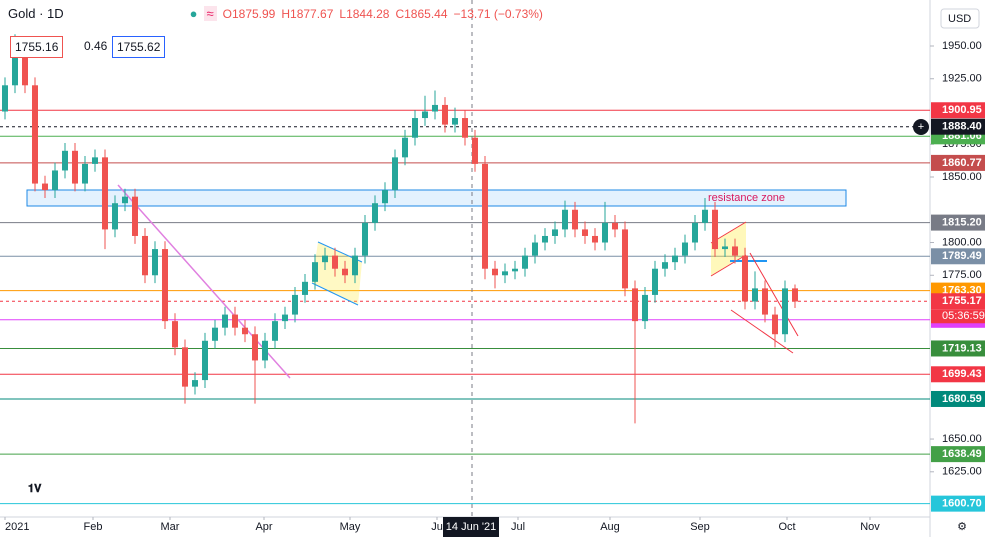 This screenshot has height=537, width=985. I want to click on x-tick-label: Mar, so click(170, 527).